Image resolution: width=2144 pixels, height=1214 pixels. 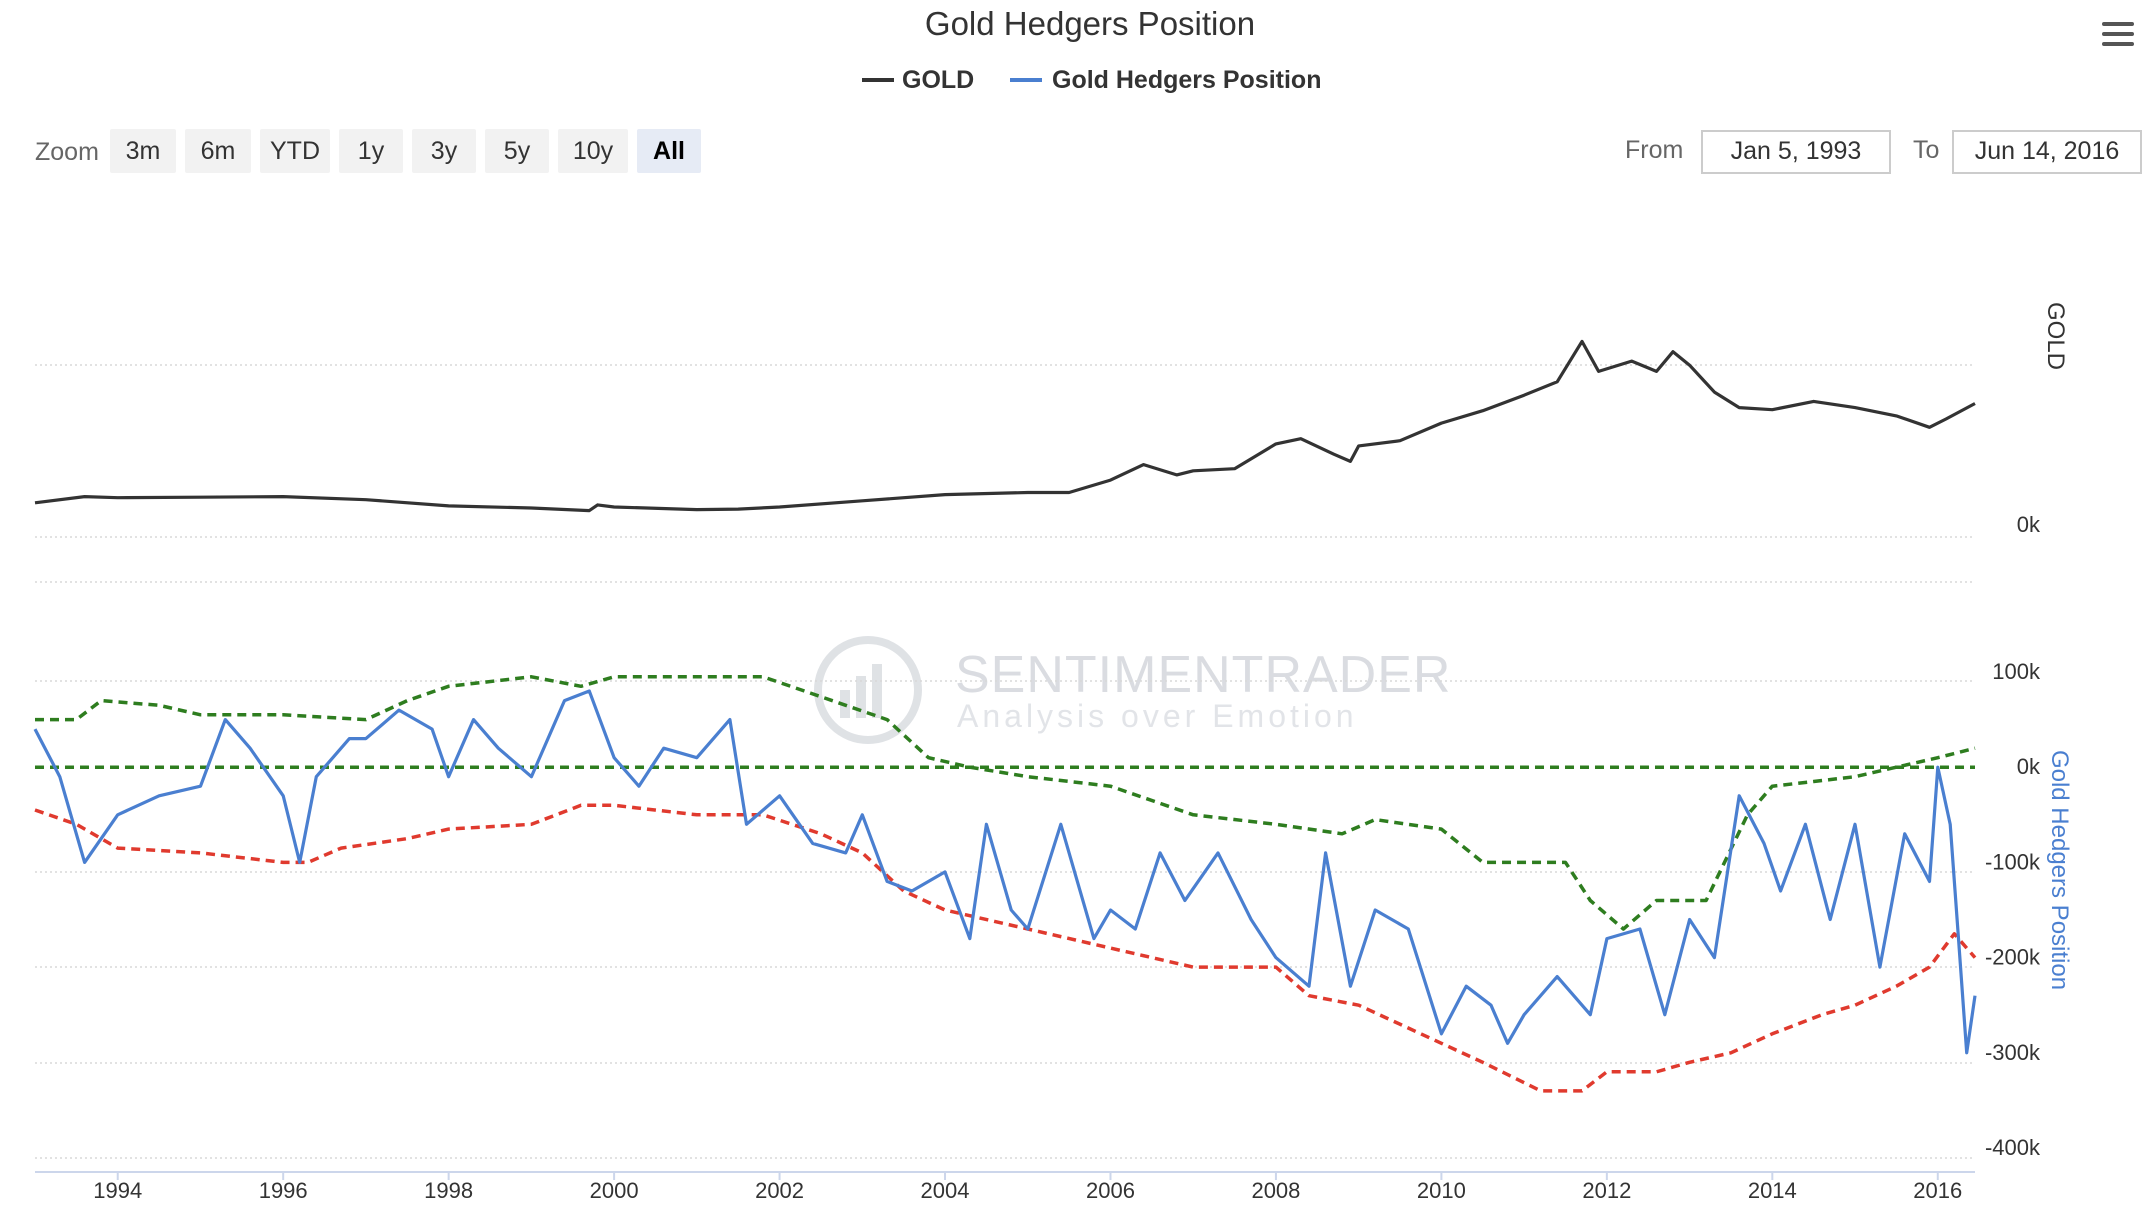 I want to click on x-tick-label: 2004, so click(x=945, y=1190).